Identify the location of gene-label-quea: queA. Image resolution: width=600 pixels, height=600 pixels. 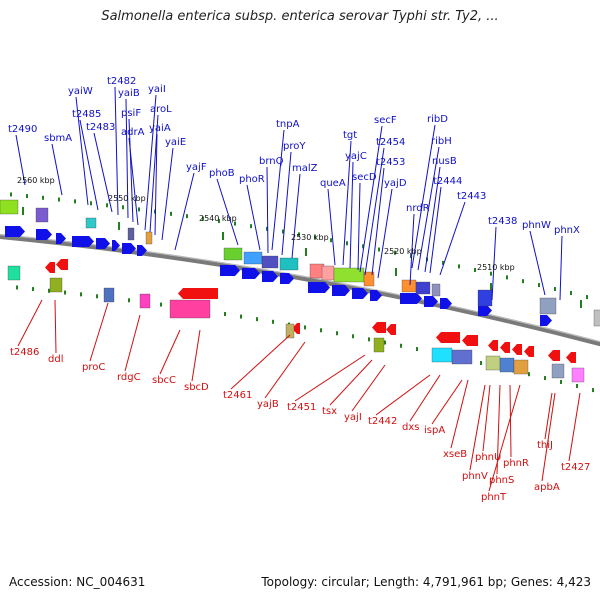
(333, 183).